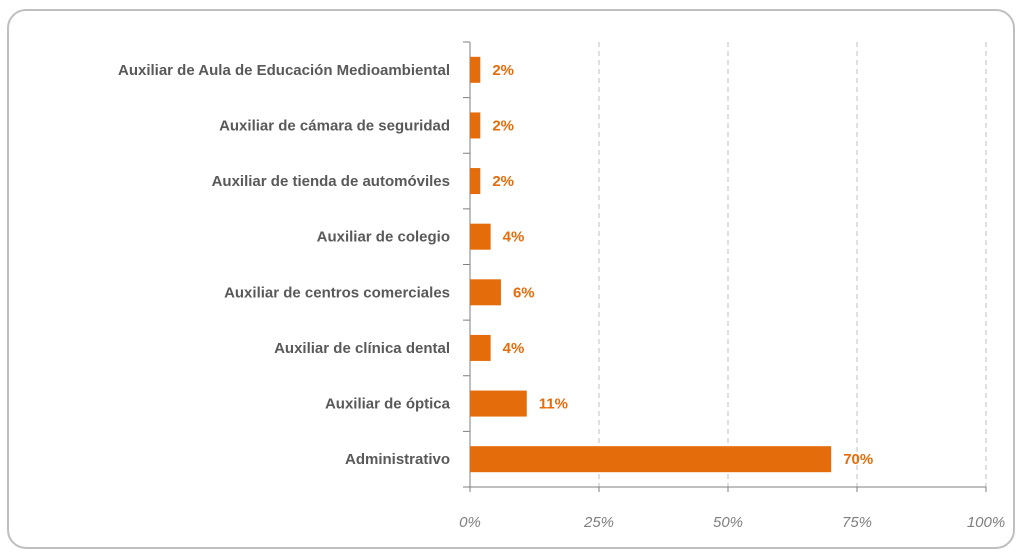 The width and height of the screenshot is (1024, 556). What do you see at coordinates (857, 522) in the screenshot?
I see `x-tick-label: 75%` at bounding box center [857, 522].